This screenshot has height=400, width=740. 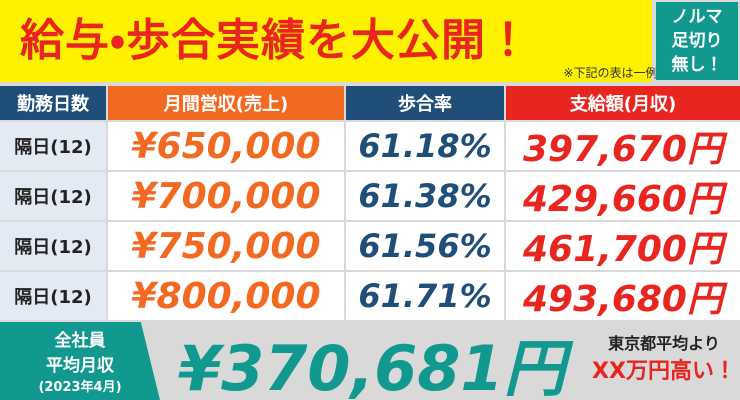 I want to click on table-cell: 429,660円, so click(x=623, y=196).